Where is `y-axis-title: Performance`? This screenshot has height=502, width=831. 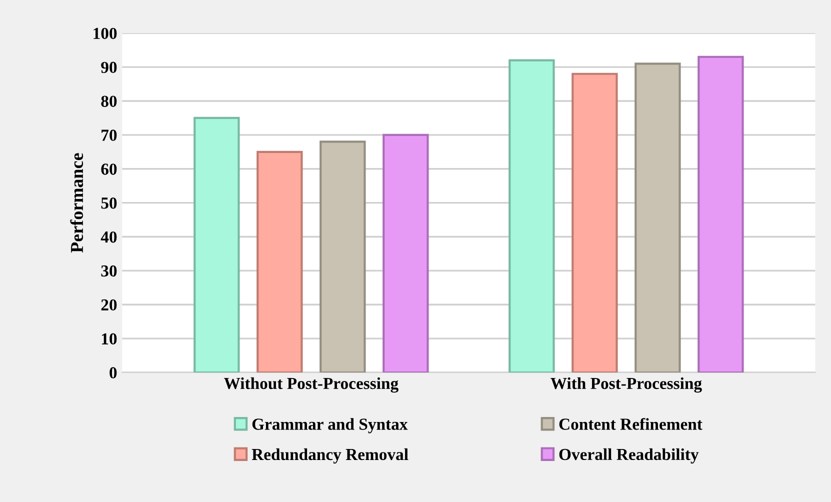
y-axis-title: Performance is located at coordinates (77, 203).